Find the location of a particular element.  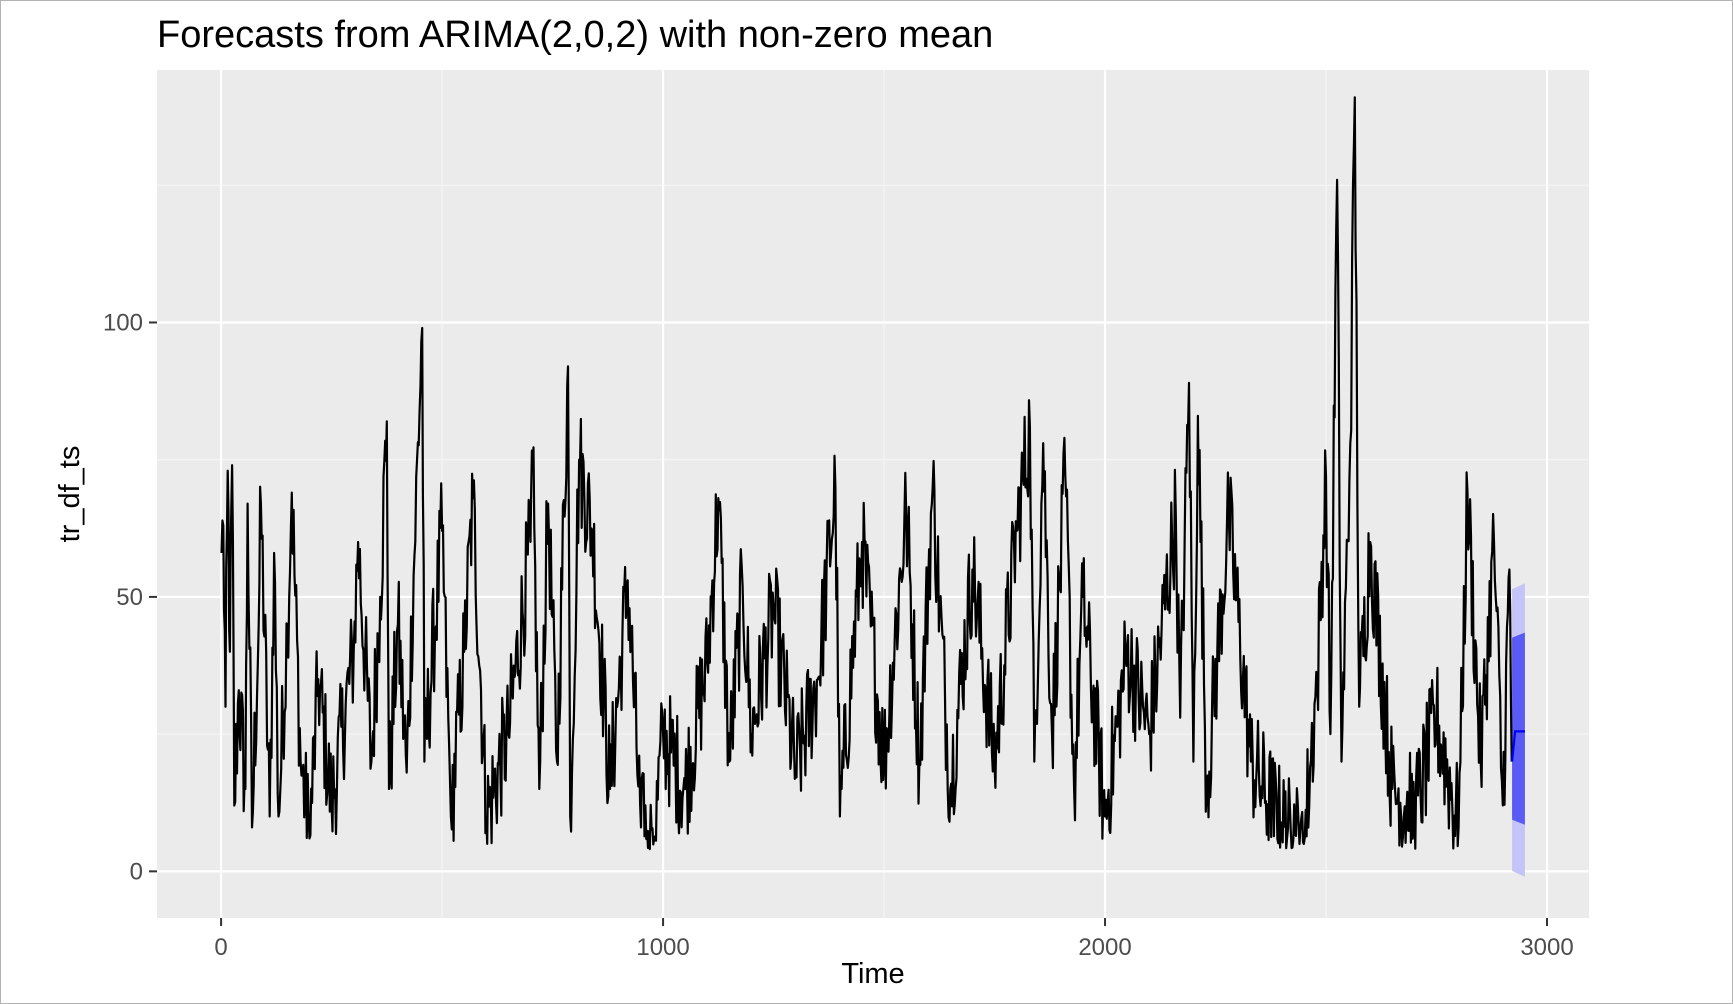

y-tick-label: 0 is located at coordinates (136, 871).